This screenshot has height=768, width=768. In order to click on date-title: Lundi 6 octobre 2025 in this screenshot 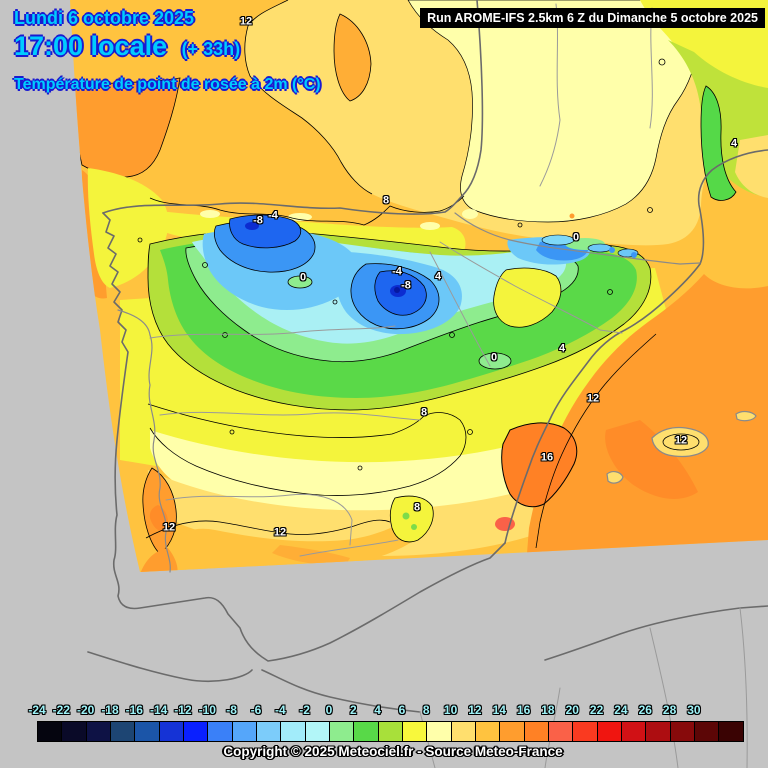, I will do `click(104, 18)`.